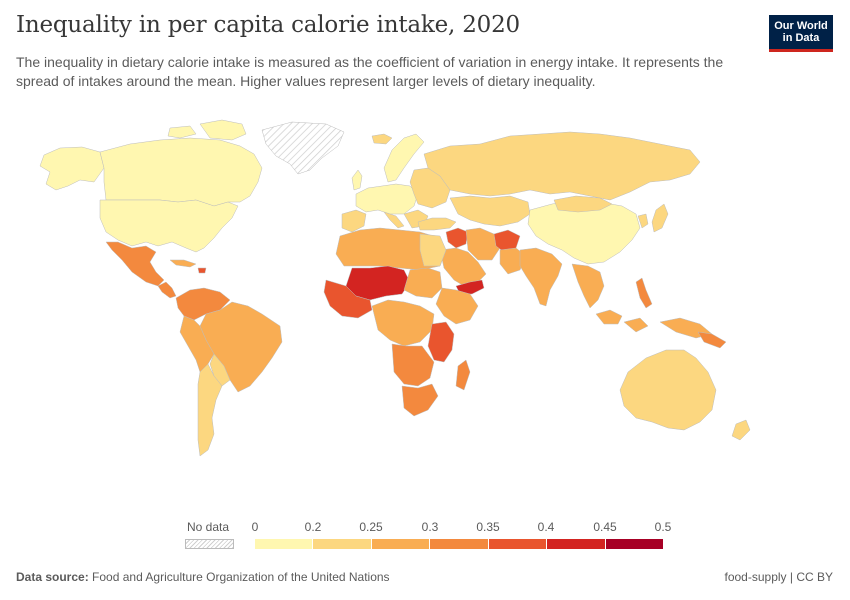  I want to click on country-egypt, so click(433, 250).